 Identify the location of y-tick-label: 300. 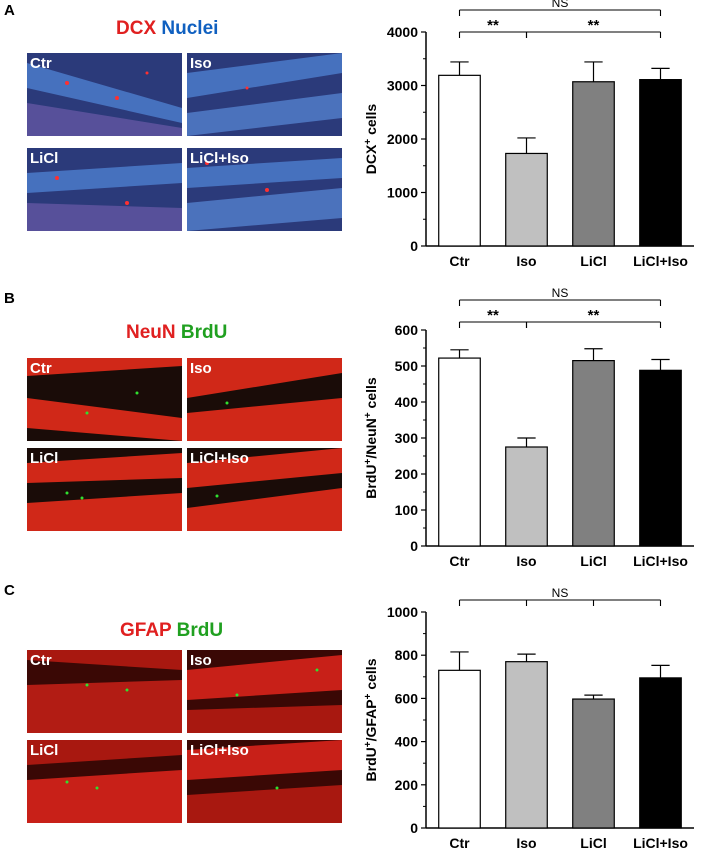
(407, 438).